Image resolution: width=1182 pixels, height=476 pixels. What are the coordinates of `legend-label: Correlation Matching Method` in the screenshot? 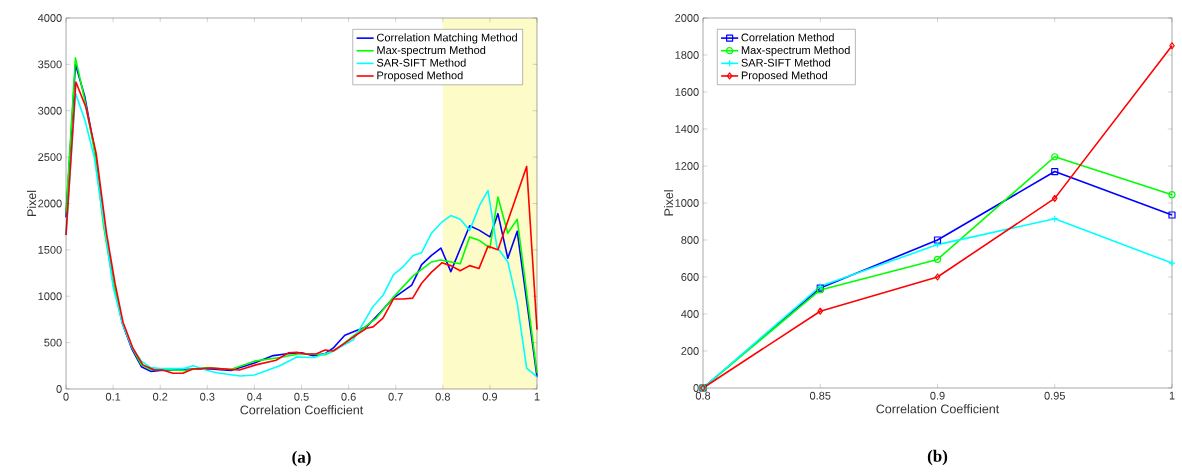 It's located at (447, 38).